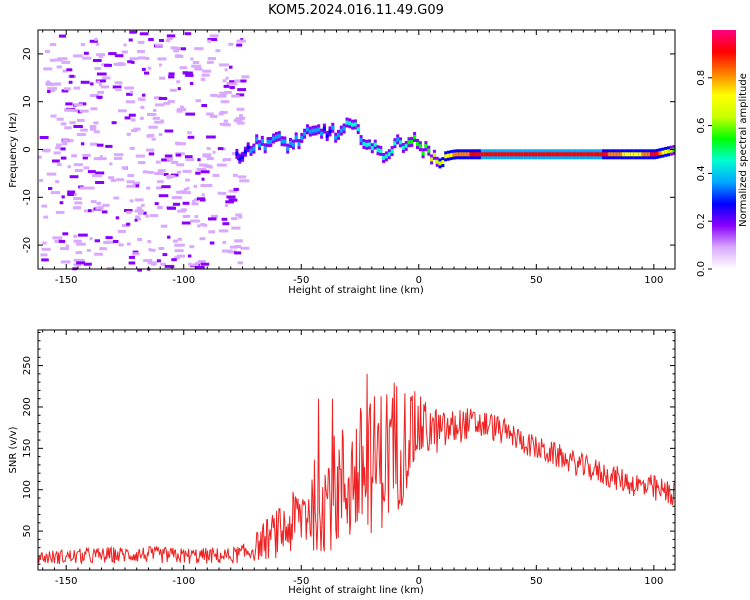 The height and width of the screenshot is (600, 750). Describe the element at coordinates (653, 280) in the screenshot. I see `spectrogram-x-tick-label: 100` at that location.